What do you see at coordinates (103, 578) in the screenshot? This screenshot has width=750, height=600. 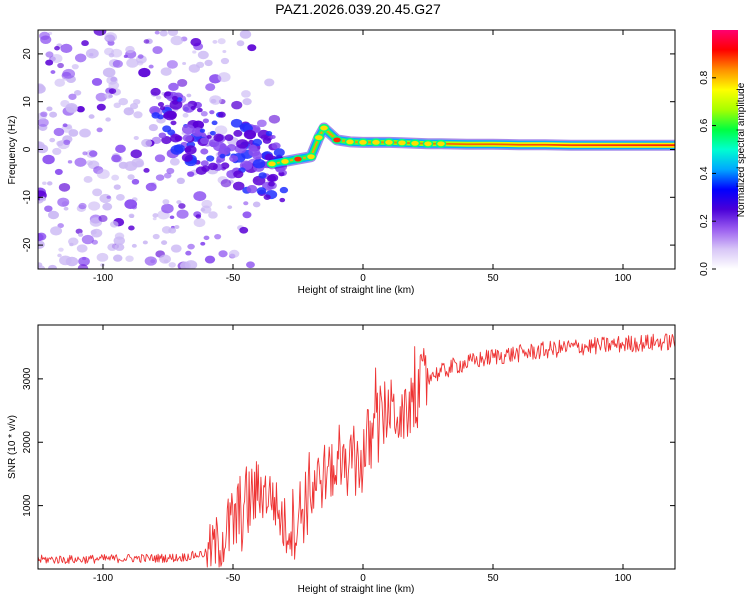 I see `snr-xtick-label: -100` at bounding box center [103, 578].